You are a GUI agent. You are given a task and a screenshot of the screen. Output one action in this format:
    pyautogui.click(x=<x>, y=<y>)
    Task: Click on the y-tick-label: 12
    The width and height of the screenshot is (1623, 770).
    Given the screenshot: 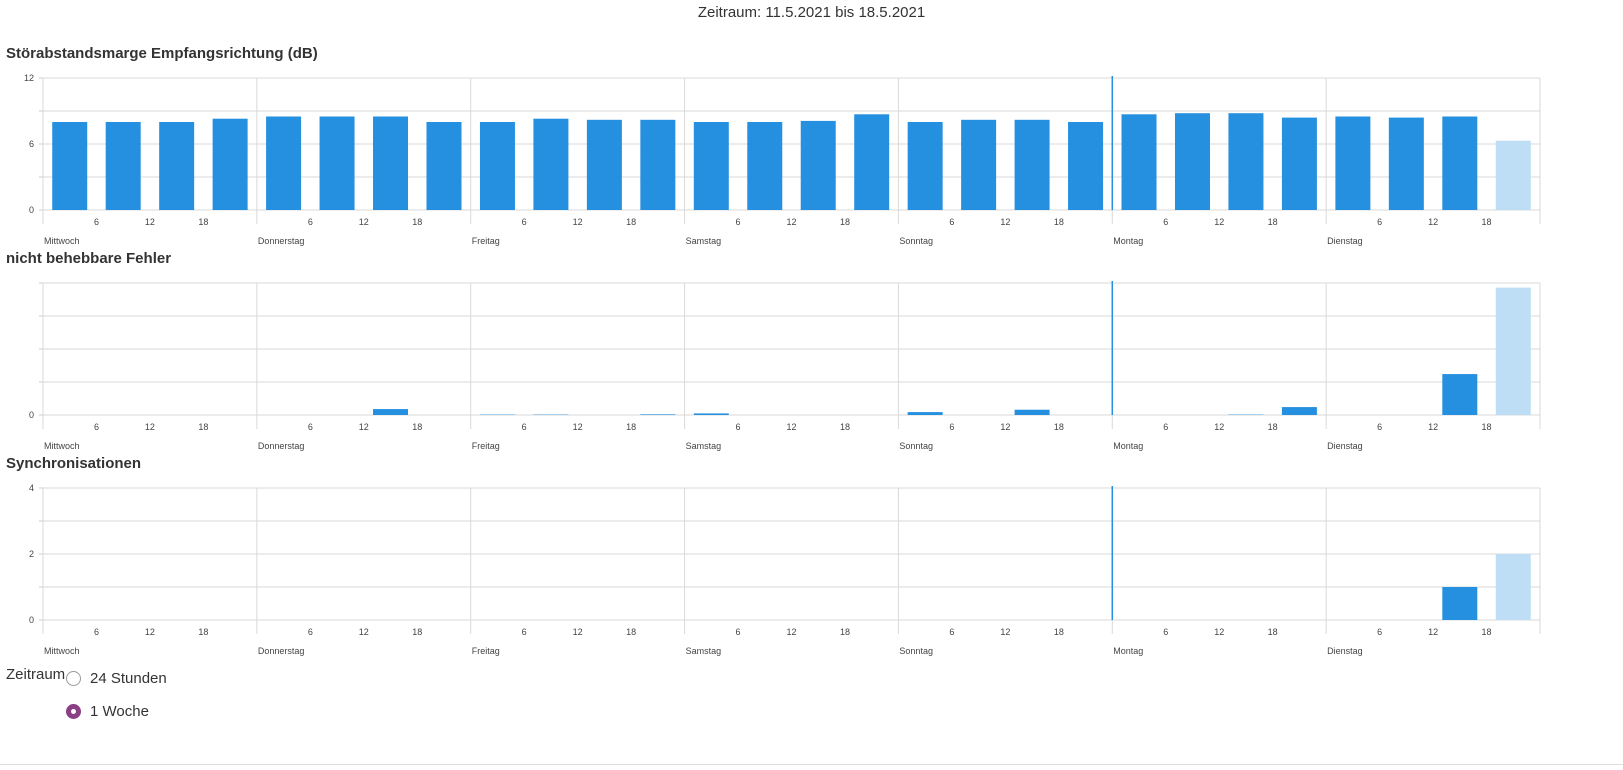 What is the action you would take?
    pyautogui.click(x=29, y=78)
    